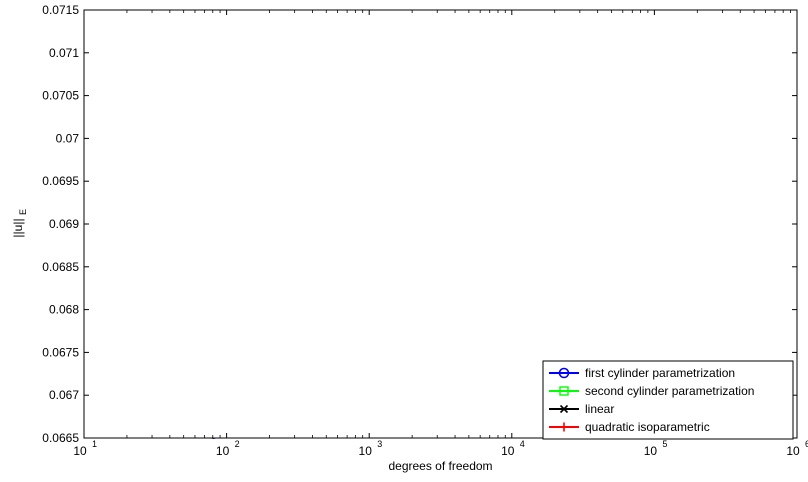 The image size is (808, 482). Describe the element at coordinates (647, 427) in the screenshot. I see `legend-label: quadratic isoparametric` at that location.